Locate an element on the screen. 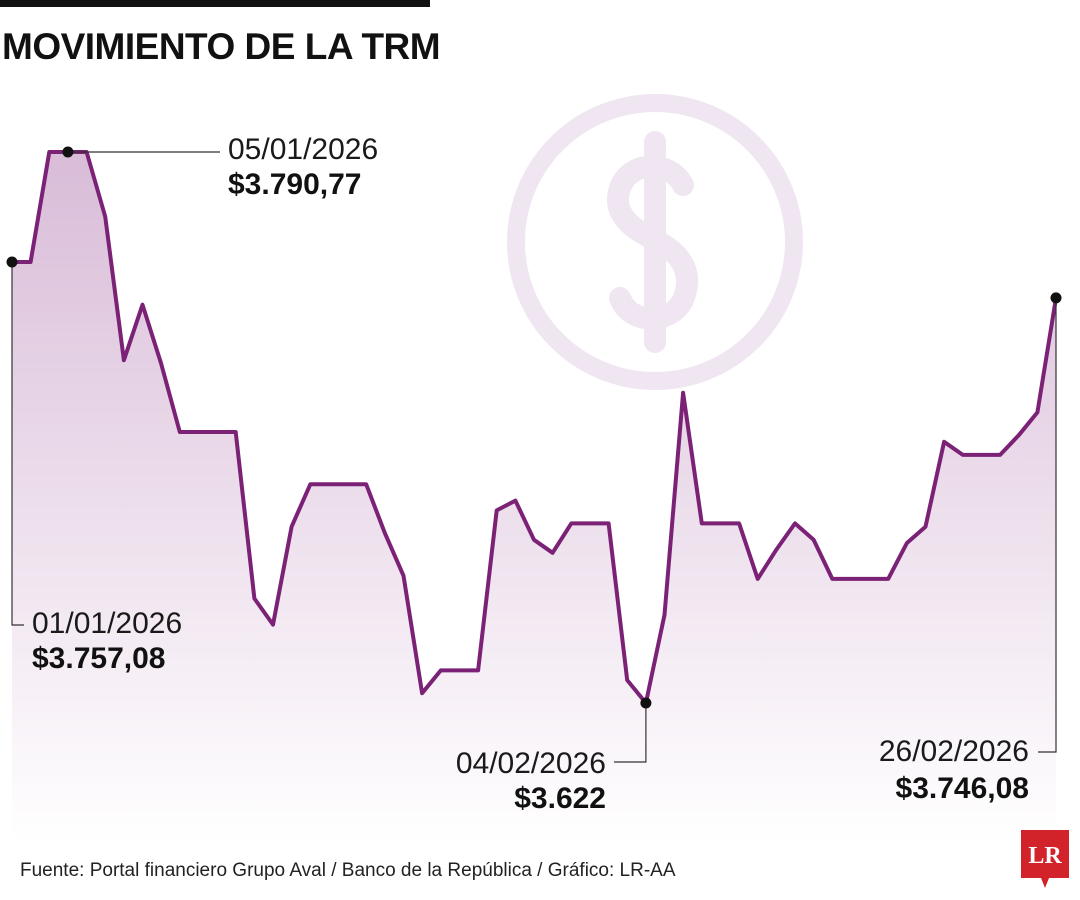  annotation-date: 26/02/2026 is located at coordinates (954, 751).